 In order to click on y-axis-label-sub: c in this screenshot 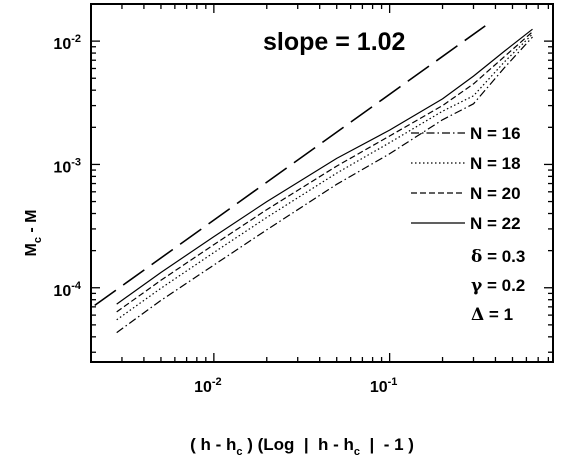, I will do `click(38, 240)`.